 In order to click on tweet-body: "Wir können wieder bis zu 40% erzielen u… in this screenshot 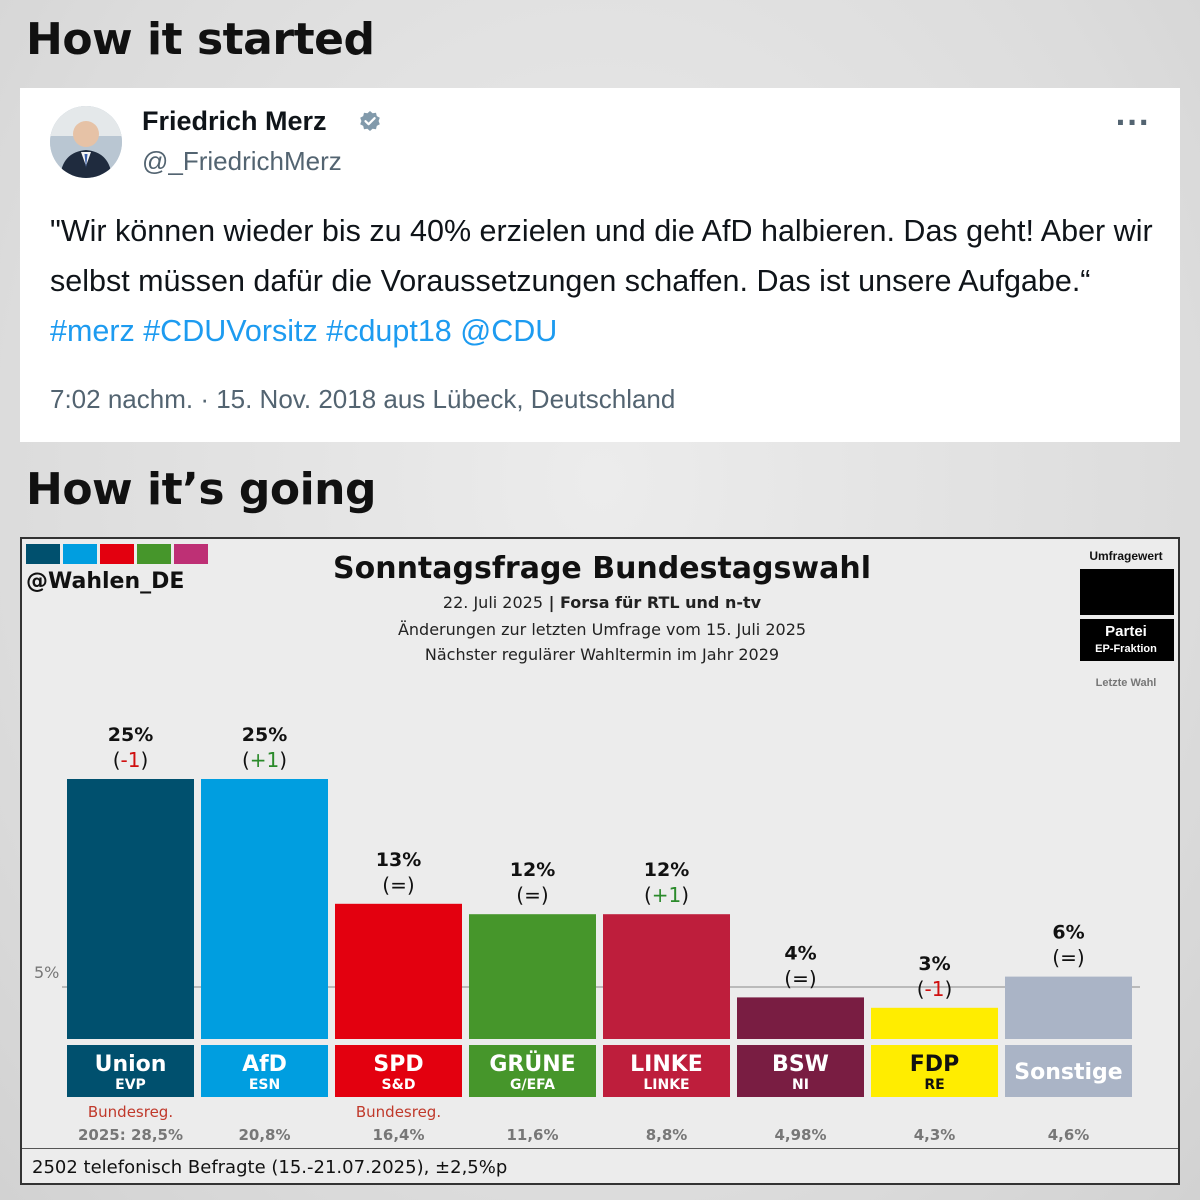, I will do `click(601, 256)`.